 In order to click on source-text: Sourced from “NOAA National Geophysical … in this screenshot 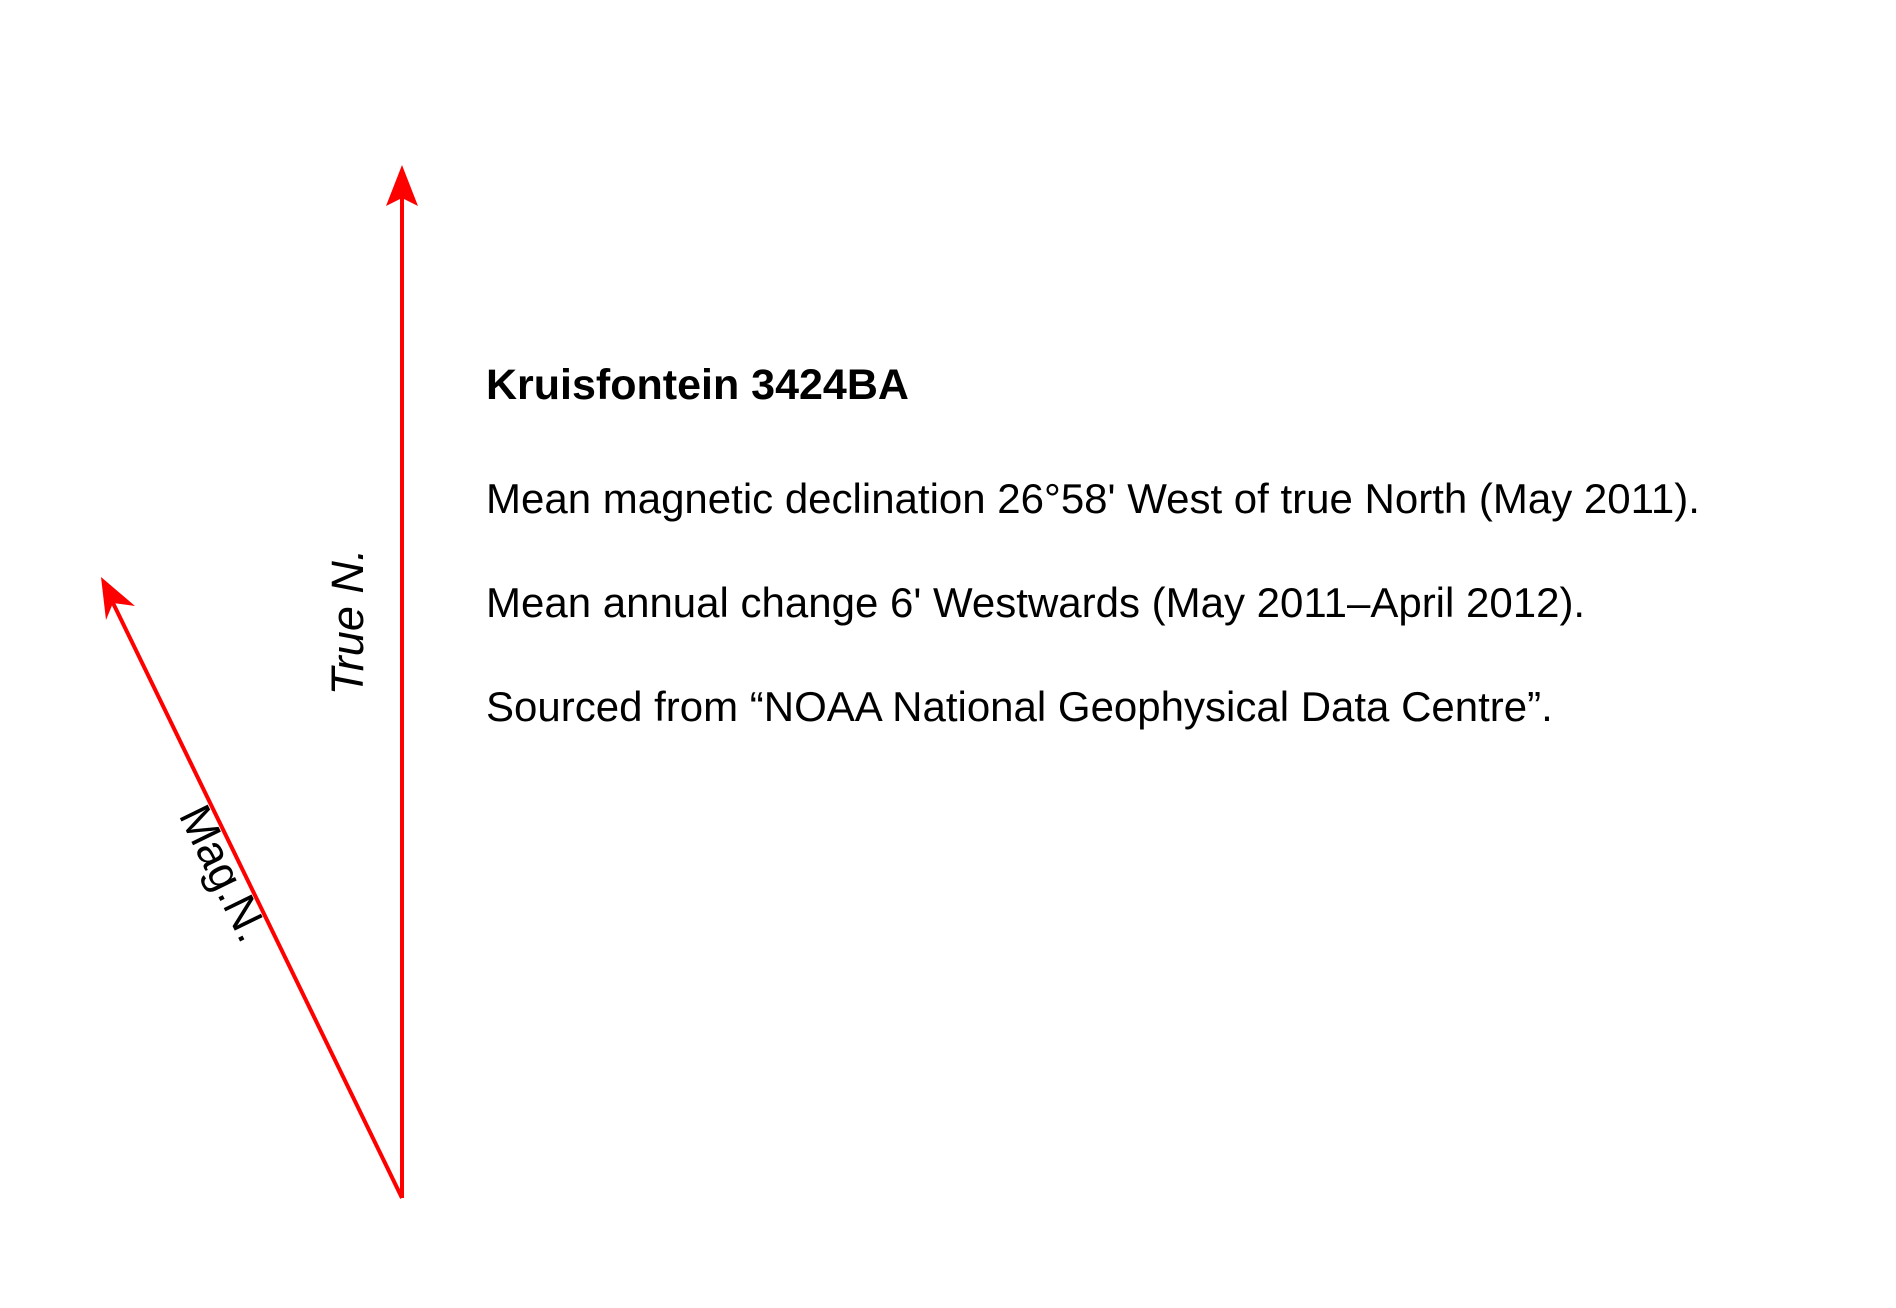, I will do `click(1019, 706)`.